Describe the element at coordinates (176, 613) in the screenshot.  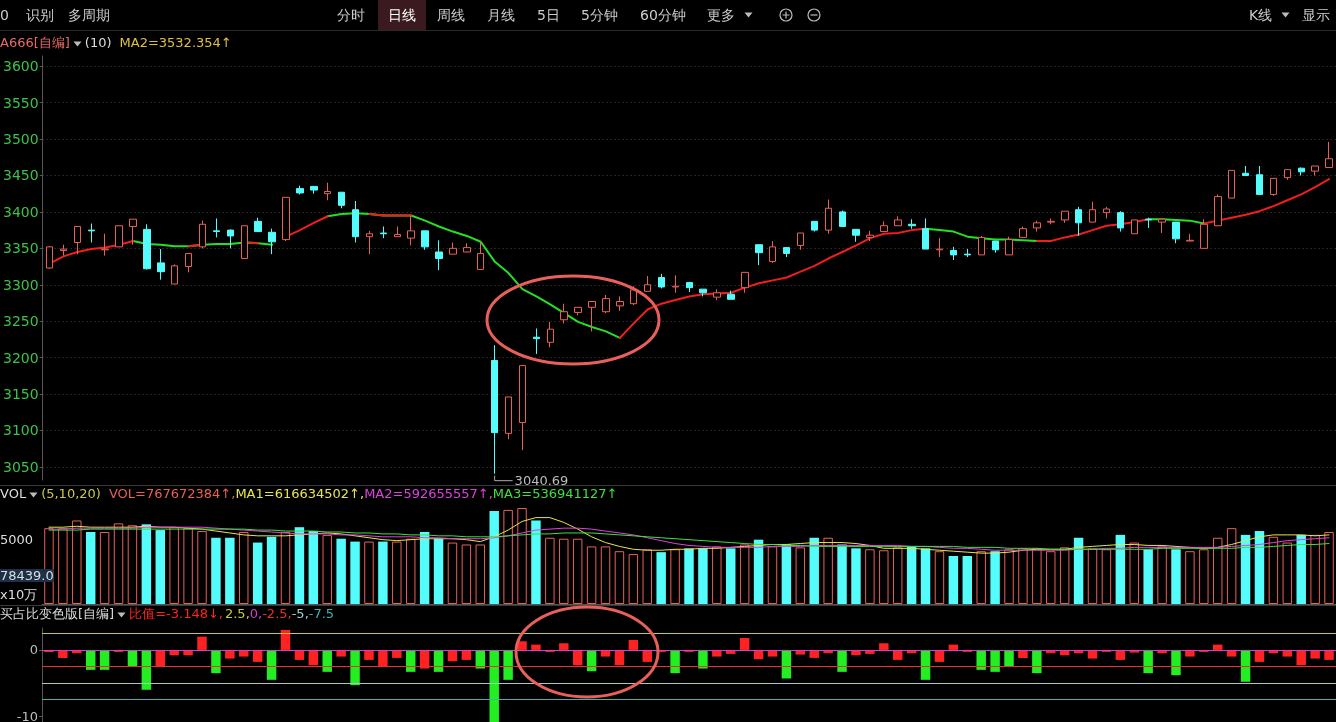
I see `series-label: 比值=-3.148↓,` at that location.